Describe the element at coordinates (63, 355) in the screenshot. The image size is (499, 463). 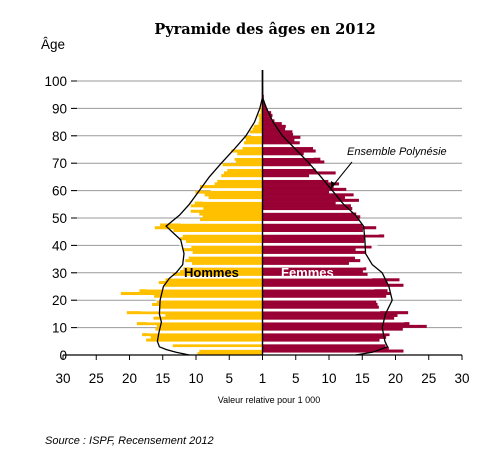
I see `y-tick-label: 0` at that location.